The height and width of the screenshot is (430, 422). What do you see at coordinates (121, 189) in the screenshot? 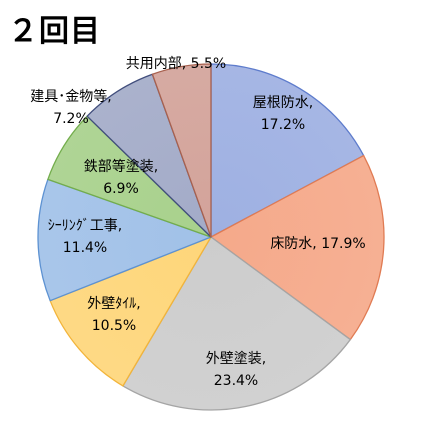
I see `pie-label-6-line-2: 6.9%` at bounding box center [121, 189].